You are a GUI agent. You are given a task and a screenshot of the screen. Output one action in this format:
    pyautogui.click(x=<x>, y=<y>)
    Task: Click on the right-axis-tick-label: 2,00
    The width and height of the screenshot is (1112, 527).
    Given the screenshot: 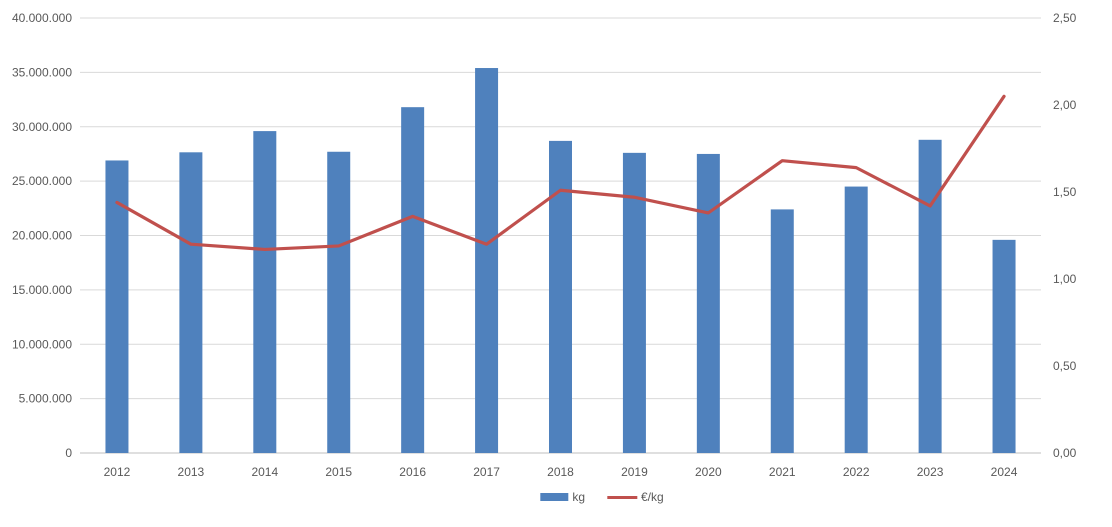 What is the action you would take?
    pyautogui.click(x=1065, y=105)
    